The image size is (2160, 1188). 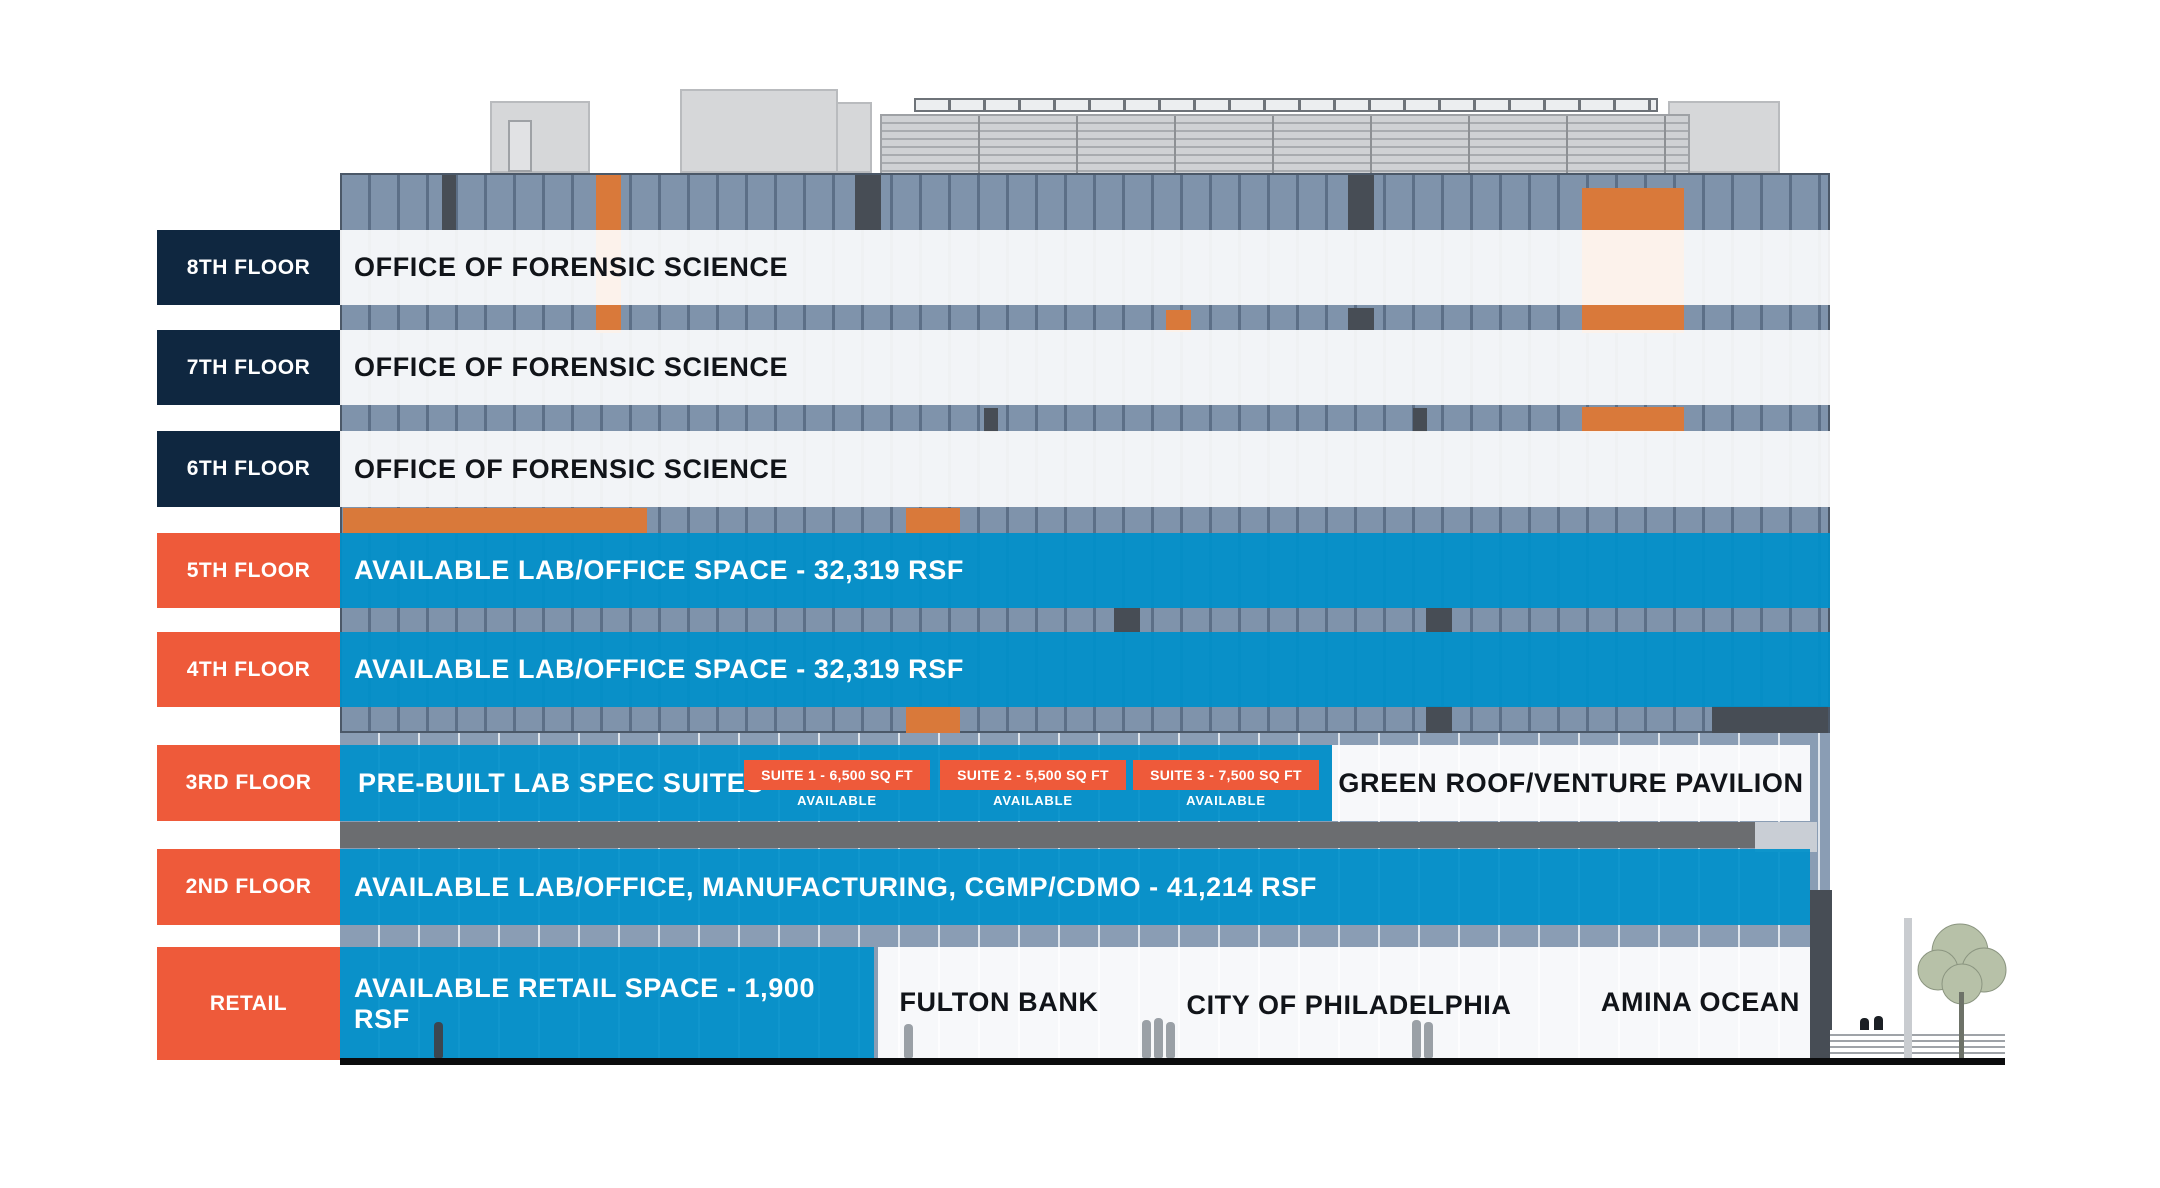 What do you see at coordinates (1085, 367) in the screenshot?
I see `floor-band-7th: OFFICE OF FORENSIC SCIENCE` at bounding box center [1085, 367].